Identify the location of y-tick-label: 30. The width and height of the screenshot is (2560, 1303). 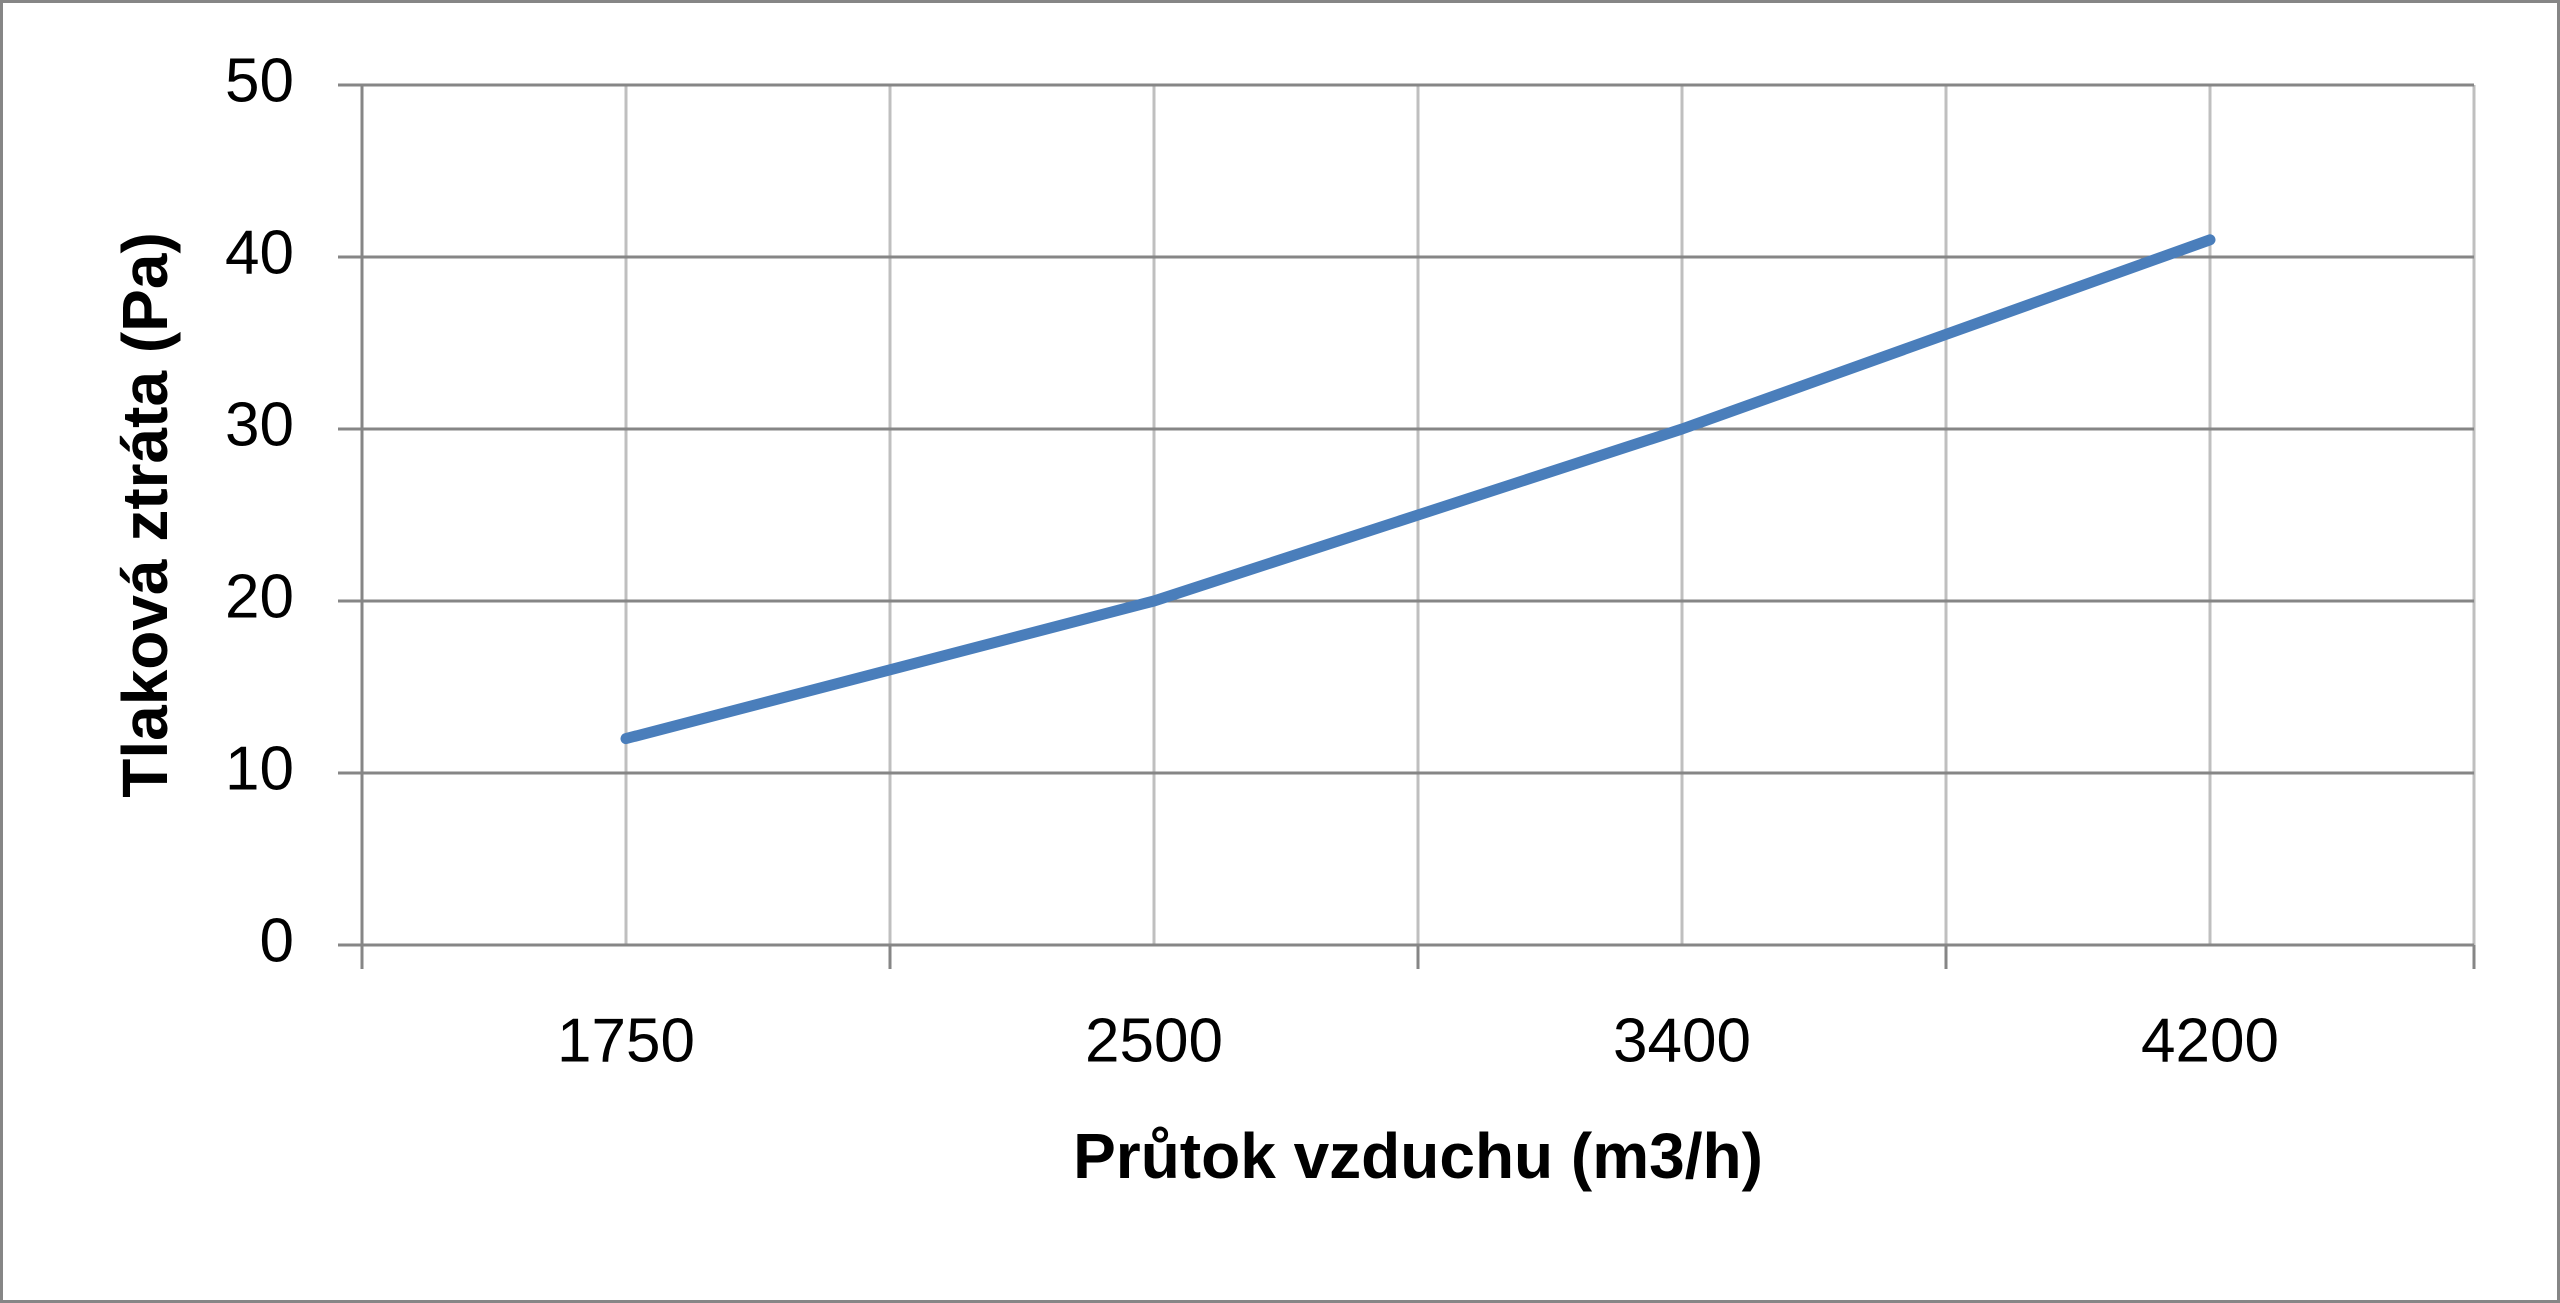
(259, 424).